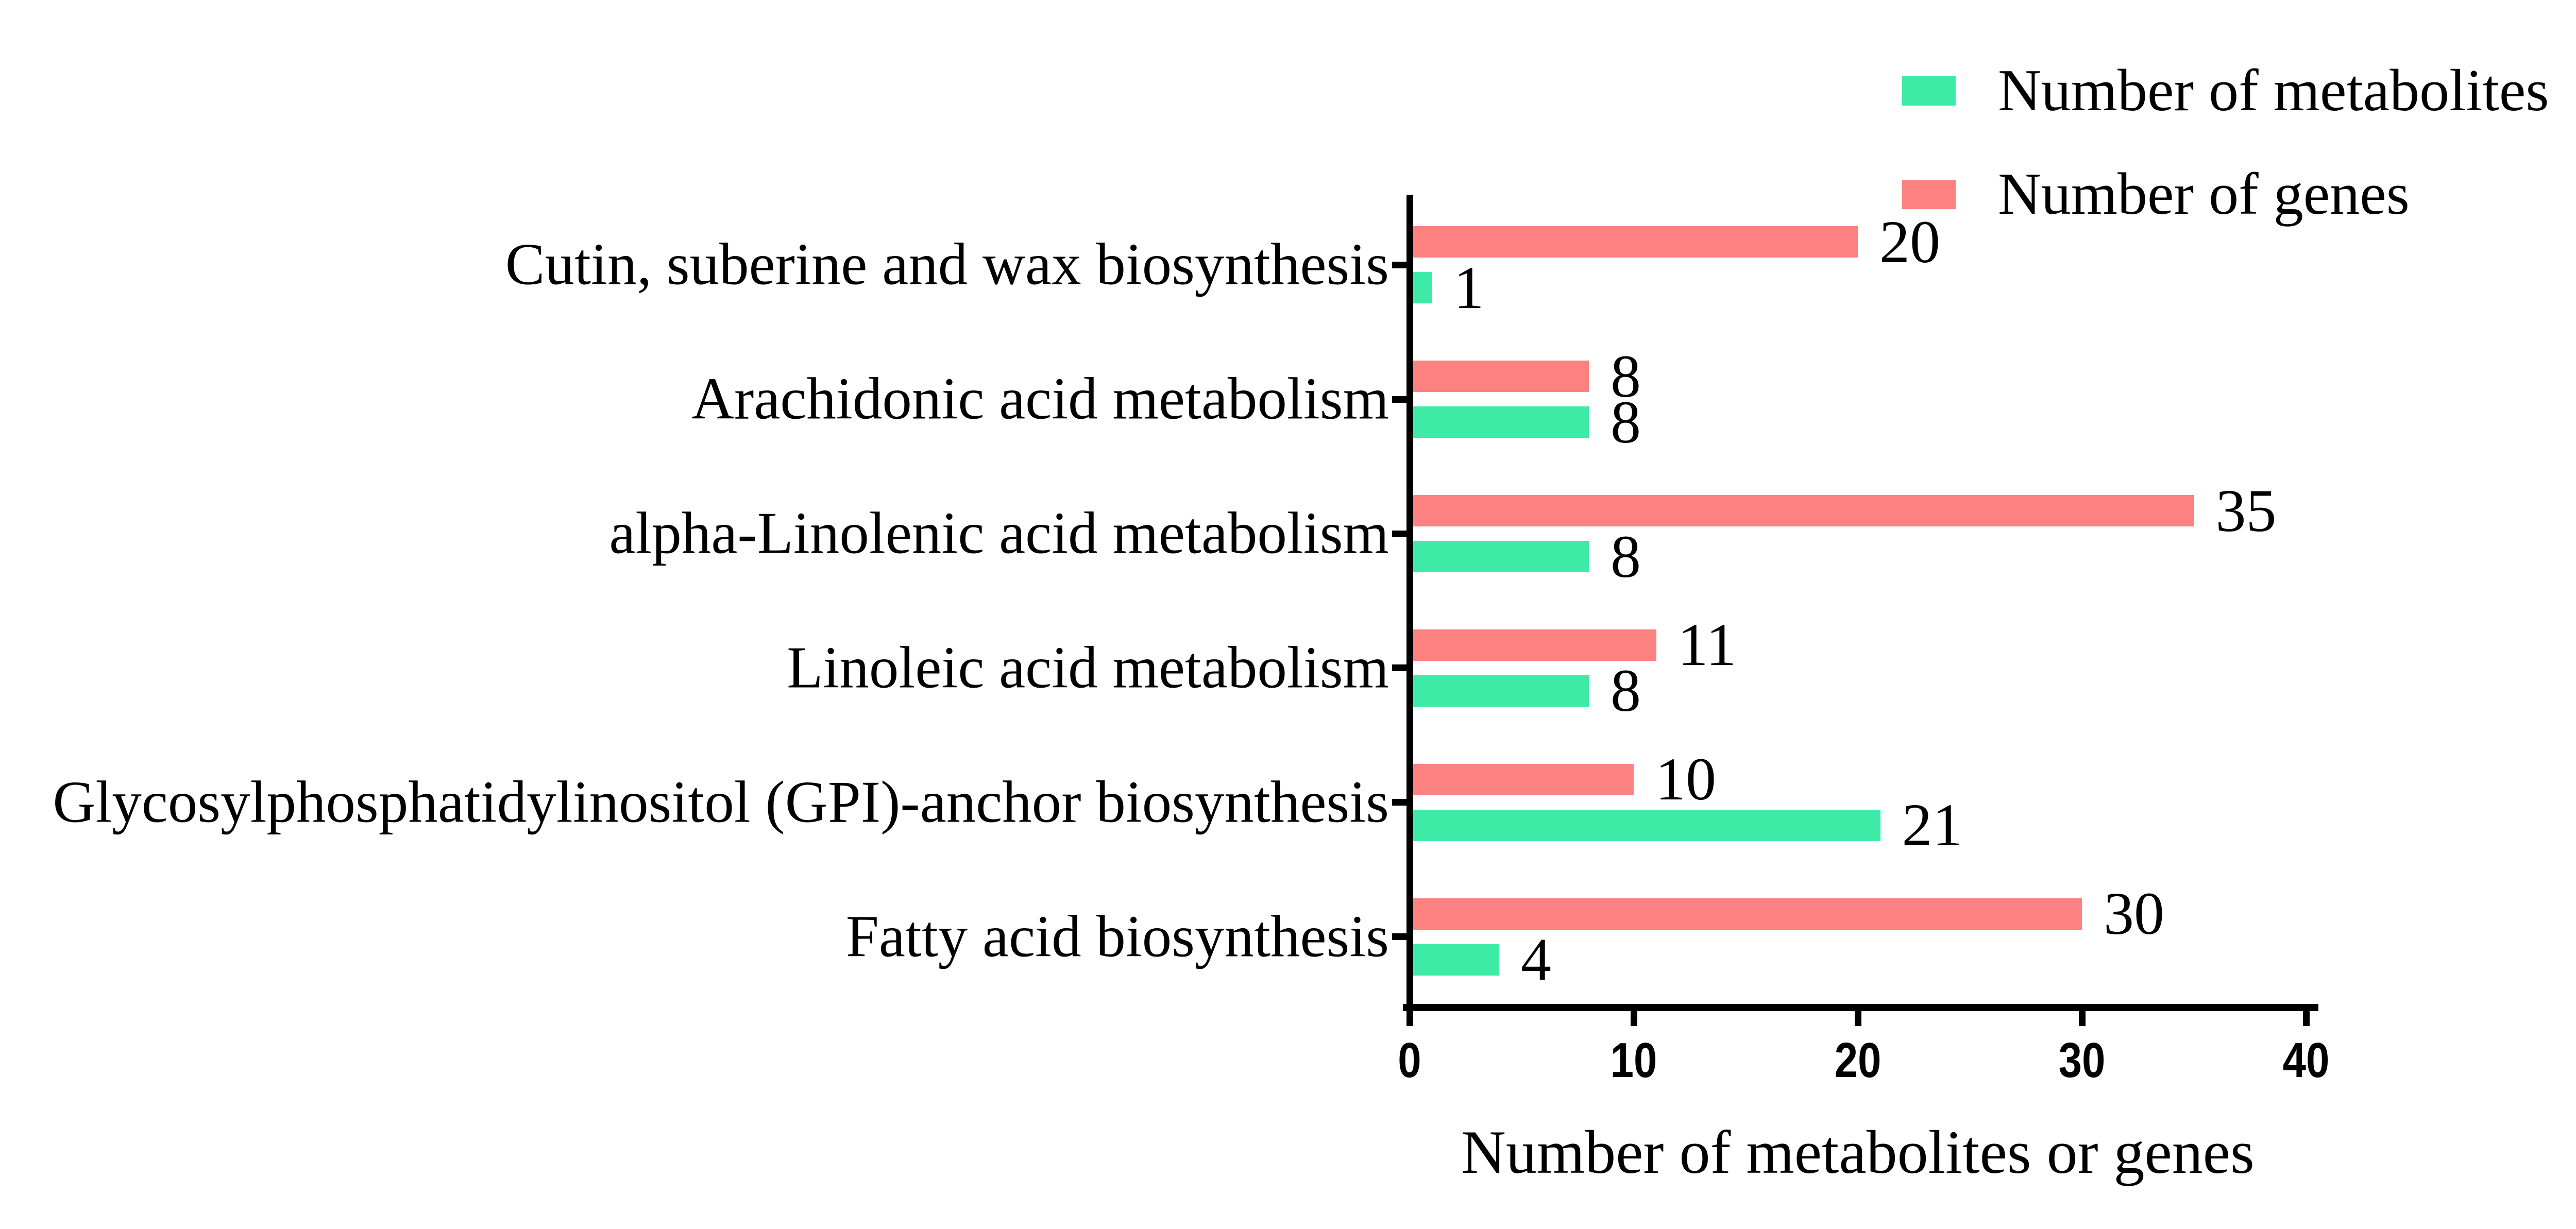 Image resolution: width=2576 pixels, height=1229 pixels. What do you see at coordinates (1409, 610) in the screenshot?
I see `y-axis` at bounding box center [1409, 610].